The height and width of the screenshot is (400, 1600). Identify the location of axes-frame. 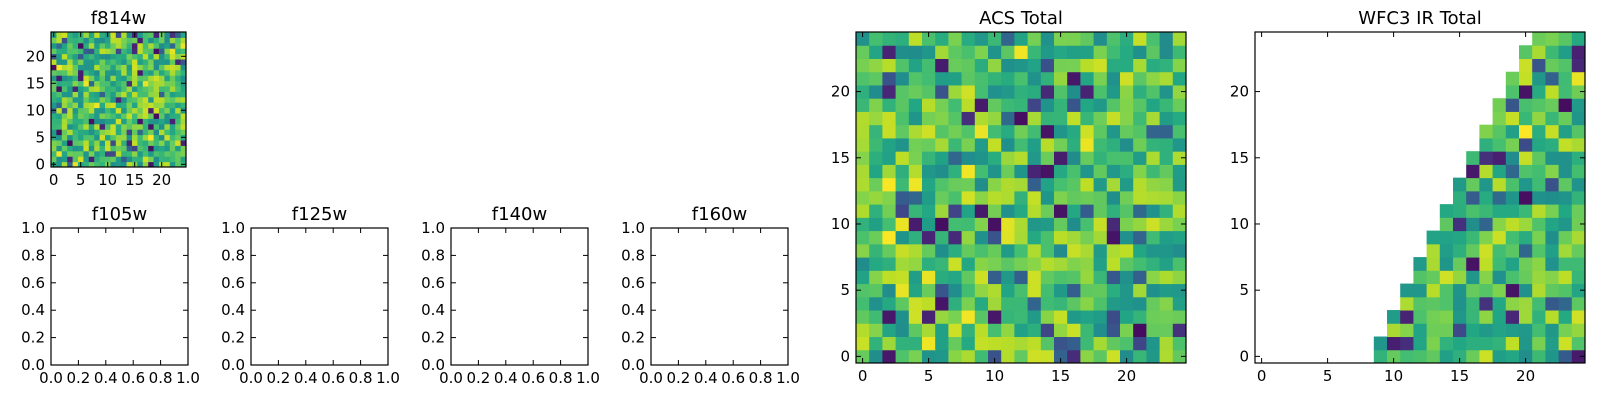
(118, 99).